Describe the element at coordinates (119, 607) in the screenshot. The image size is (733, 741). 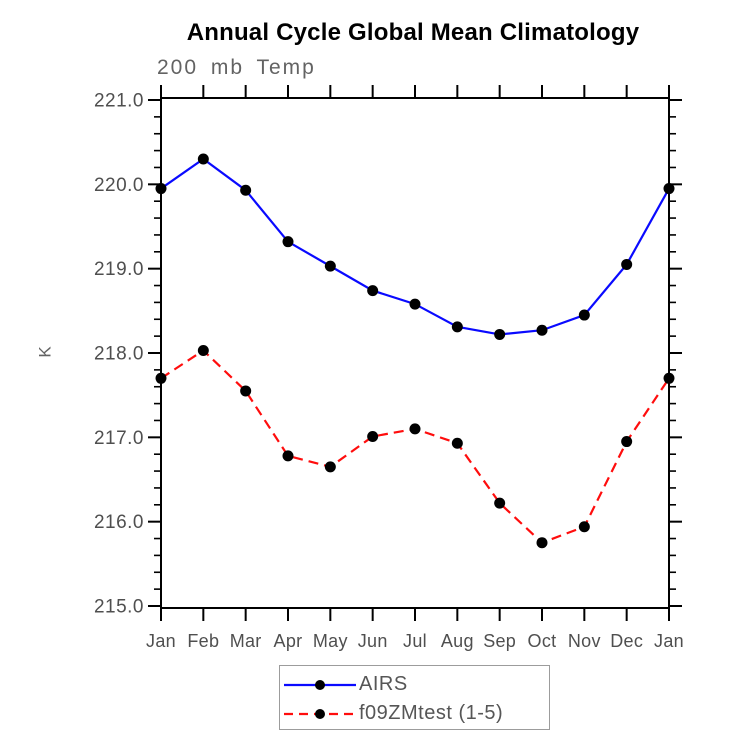
I see `y-tick-label: 215.0` at that location.